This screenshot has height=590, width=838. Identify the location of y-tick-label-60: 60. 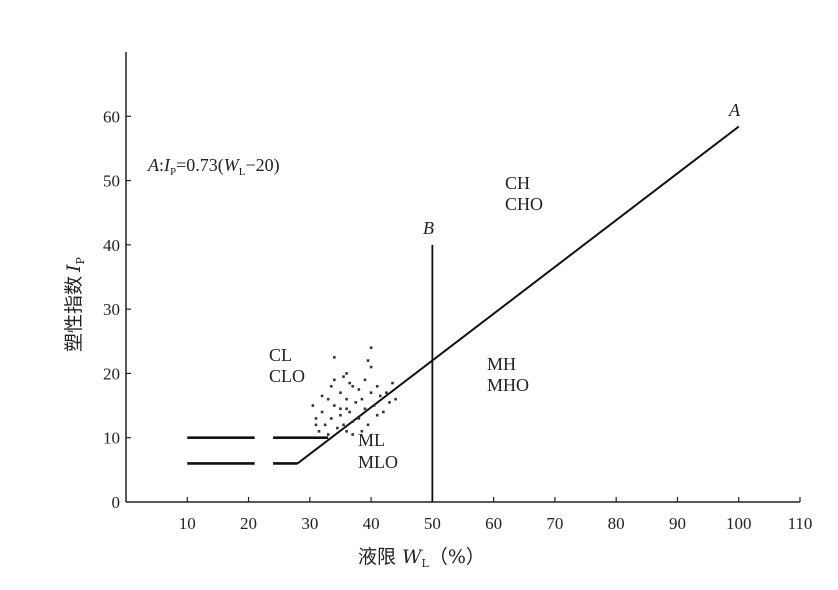
(111, 116).